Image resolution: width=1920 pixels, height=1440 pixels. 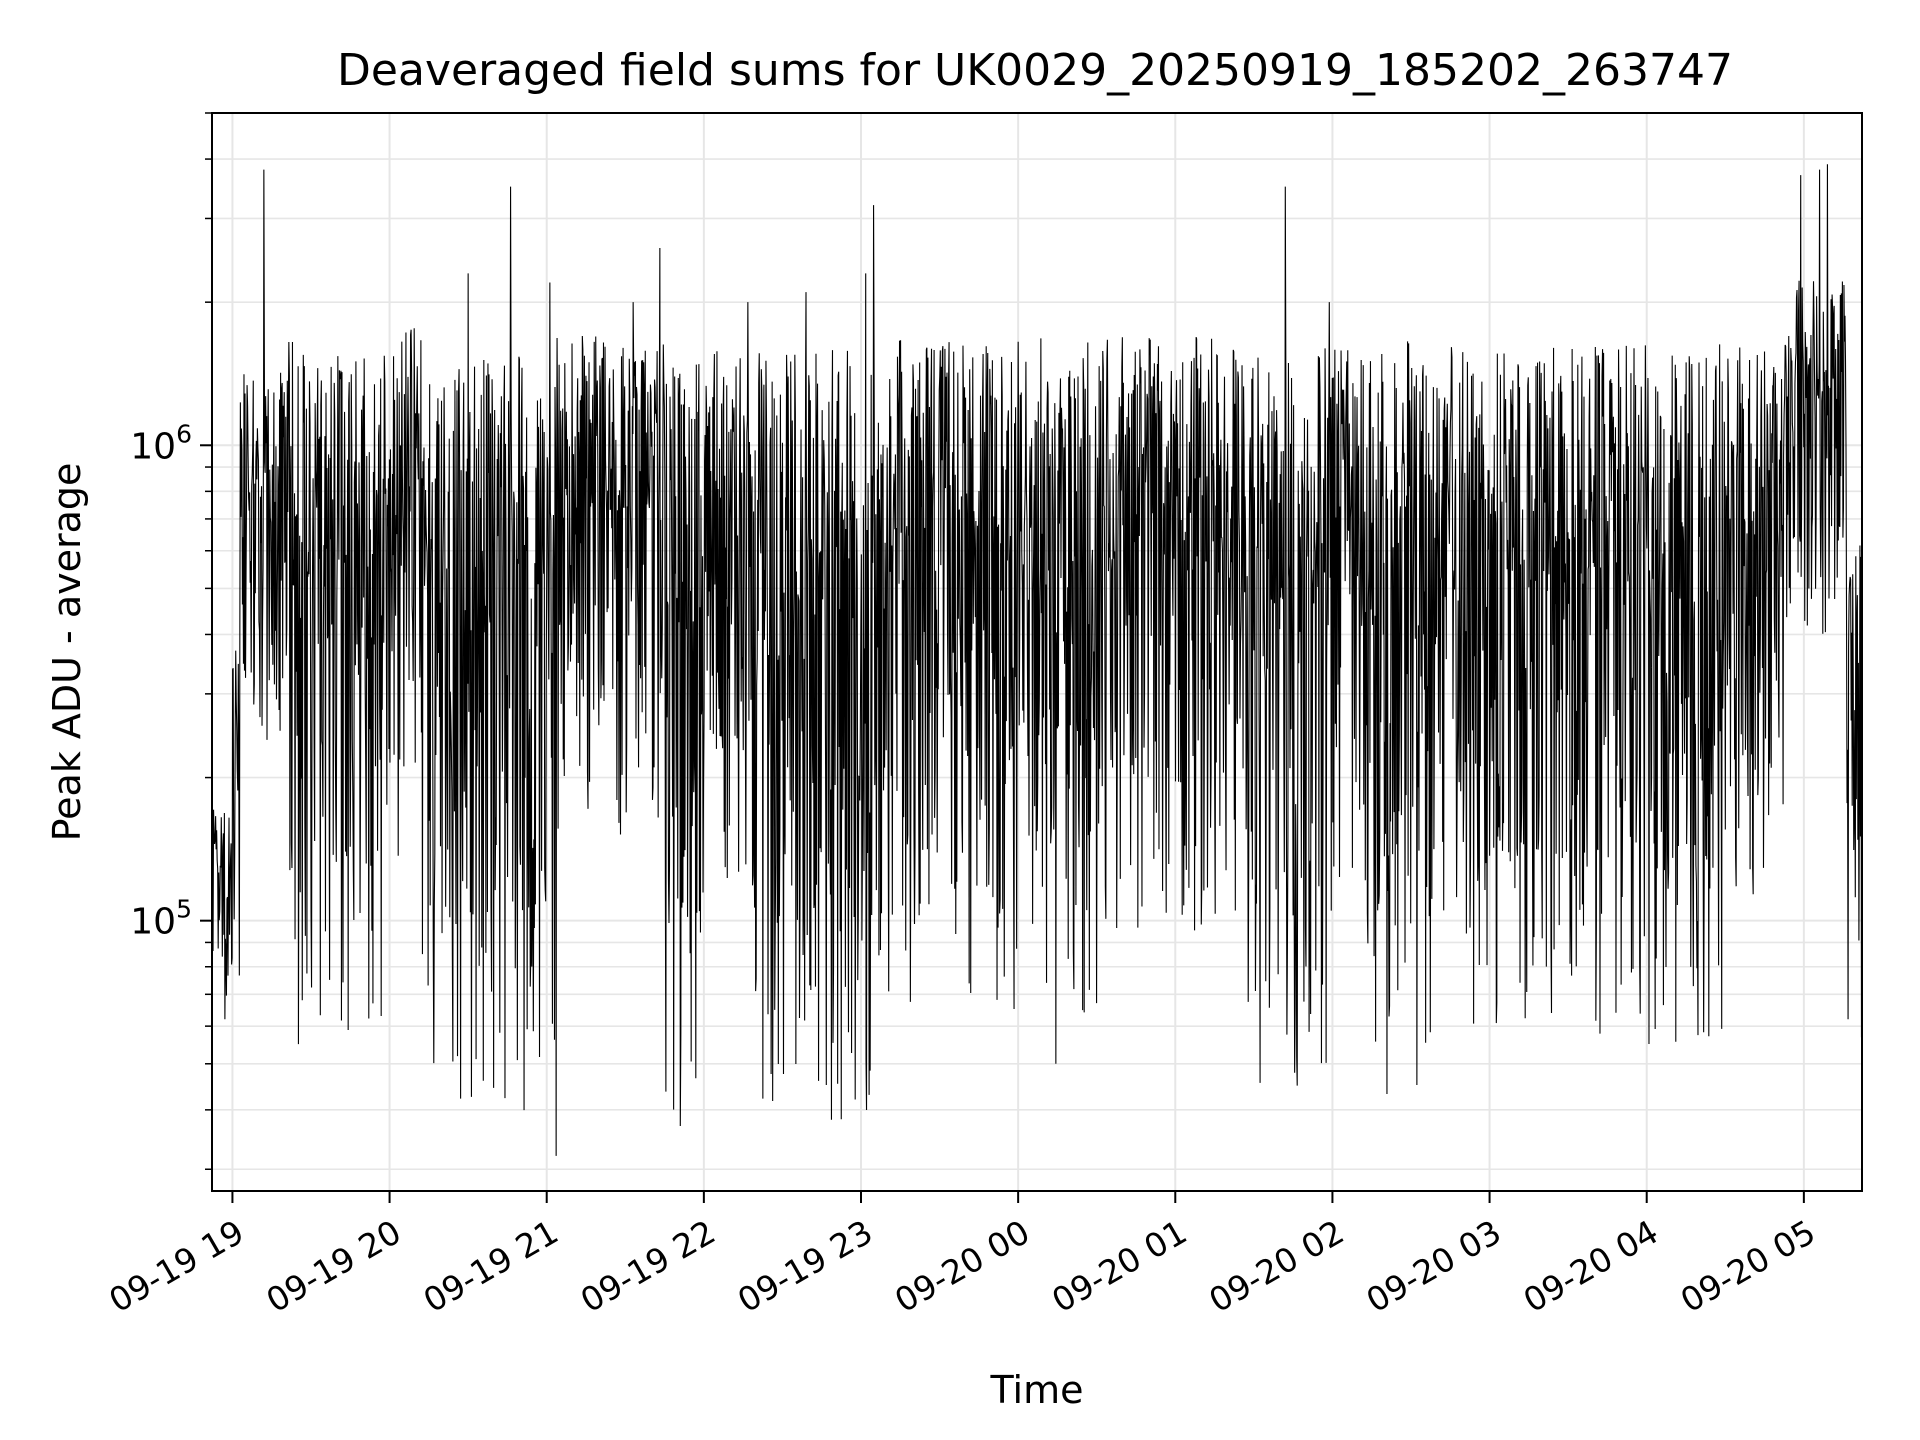 What do you see at coordinates (1276, 1266) in the screenshot?
I see `x-tick-label: 09-20 02` at bounding box center [1276, 1266].